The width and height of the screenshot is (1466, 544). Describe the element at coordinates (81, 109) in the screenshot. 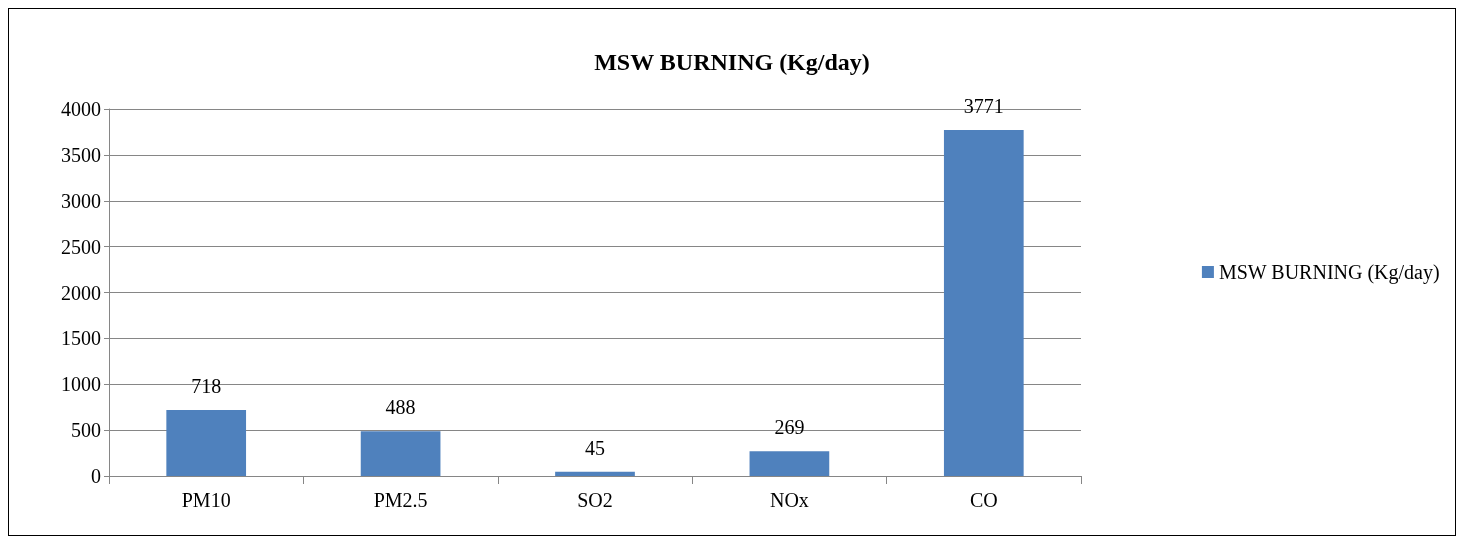

I see `y-tick-label: 4000` at that location.